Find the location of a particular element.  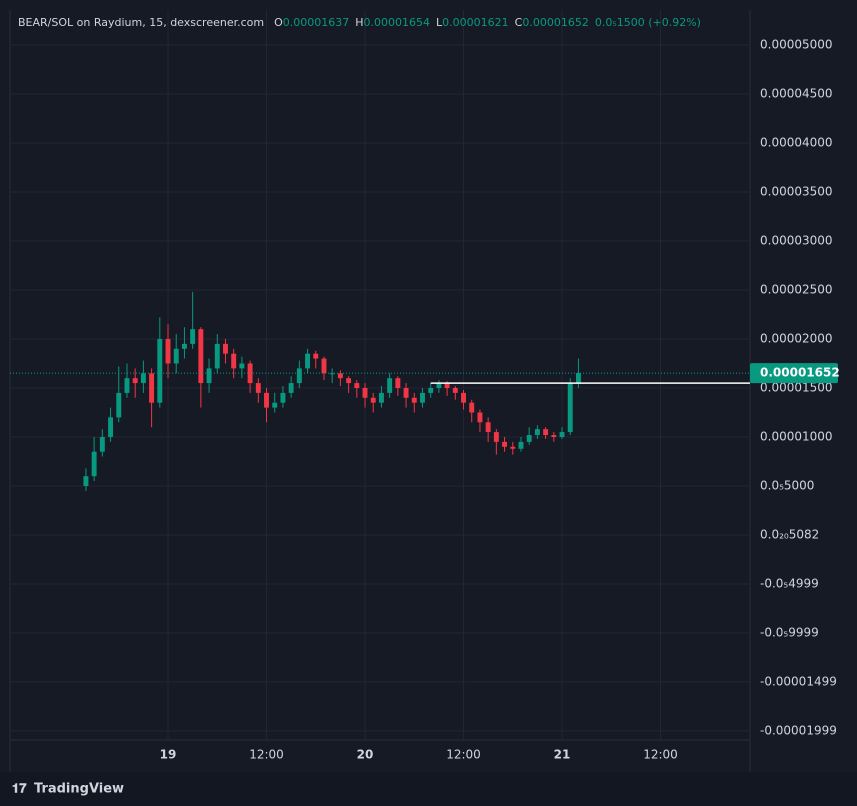

ohlc-key: L is located at coordinates (439, 22).